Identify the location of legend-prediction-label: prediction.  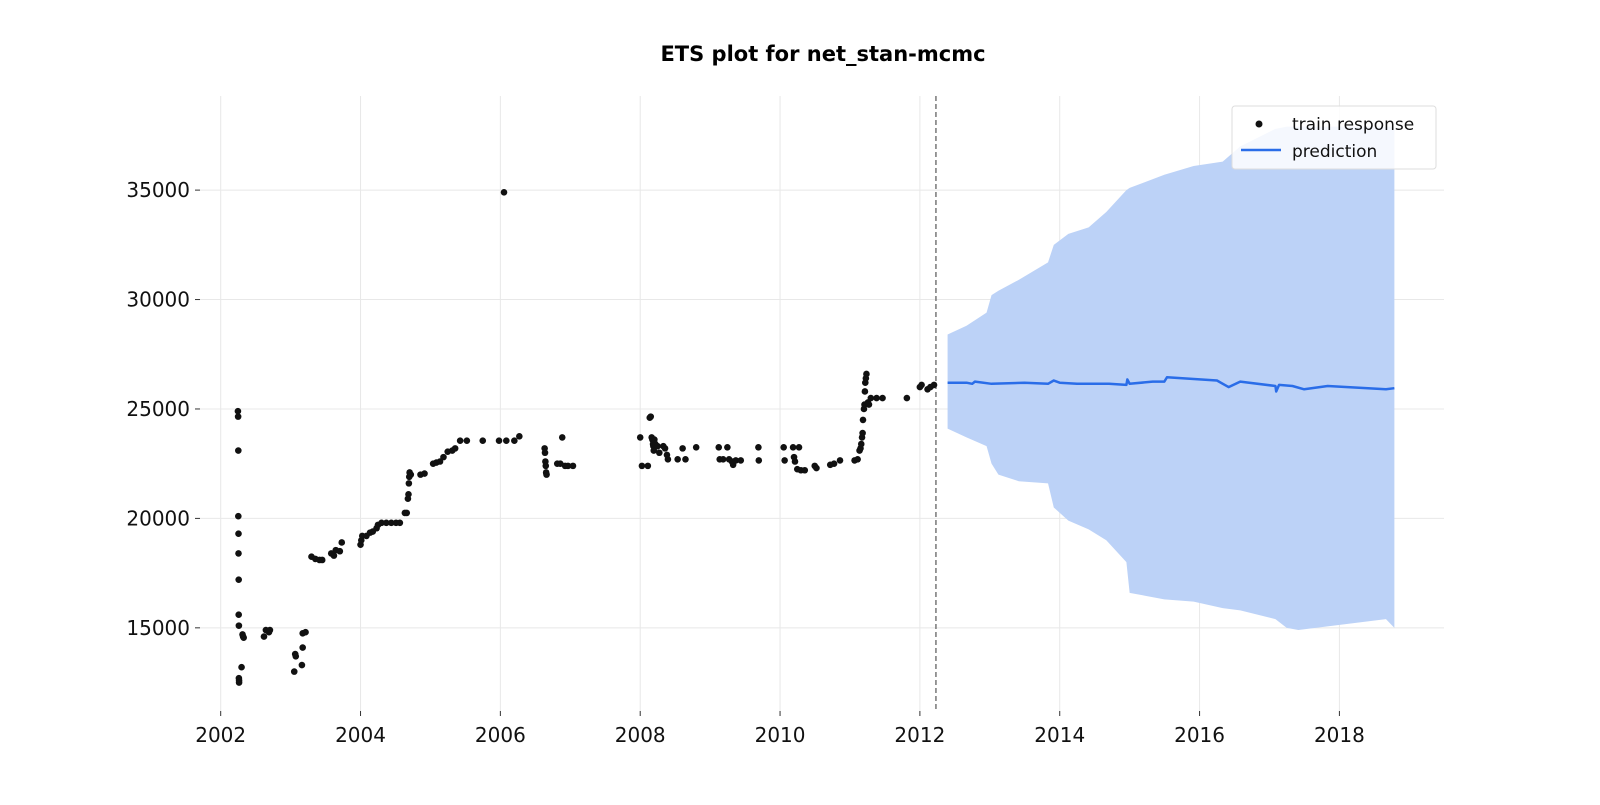
(1334, 152).